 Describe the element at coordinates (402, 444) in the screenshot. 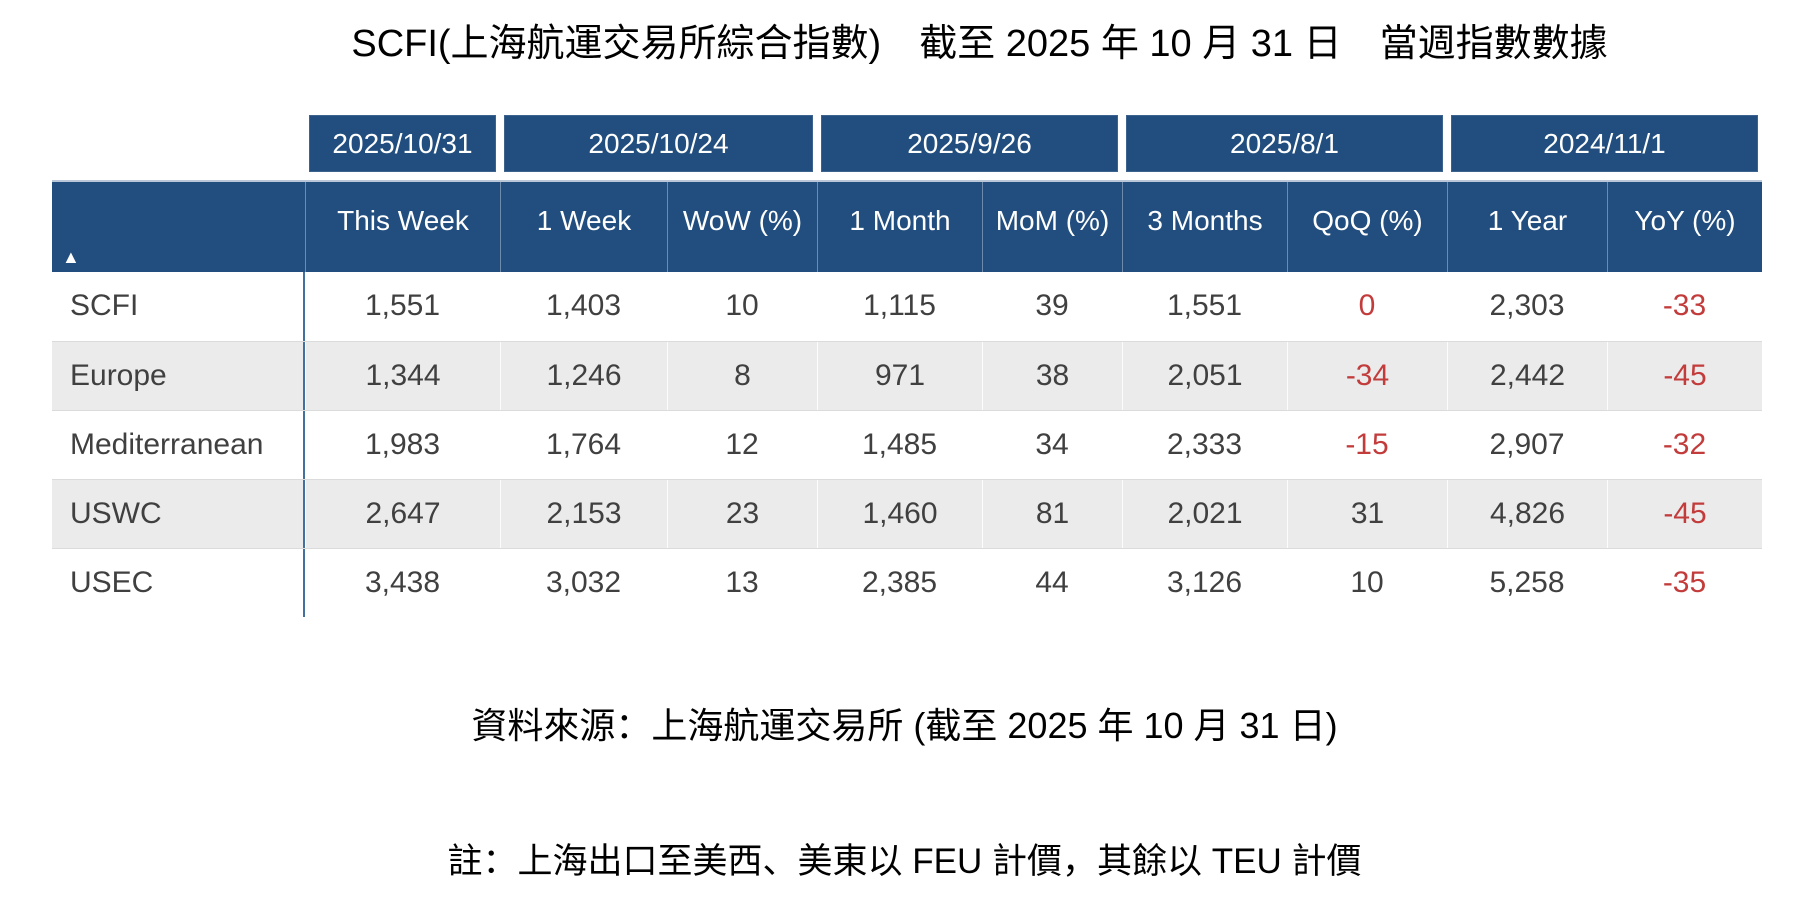

I see `cell-this-week: 1,983` at that location.